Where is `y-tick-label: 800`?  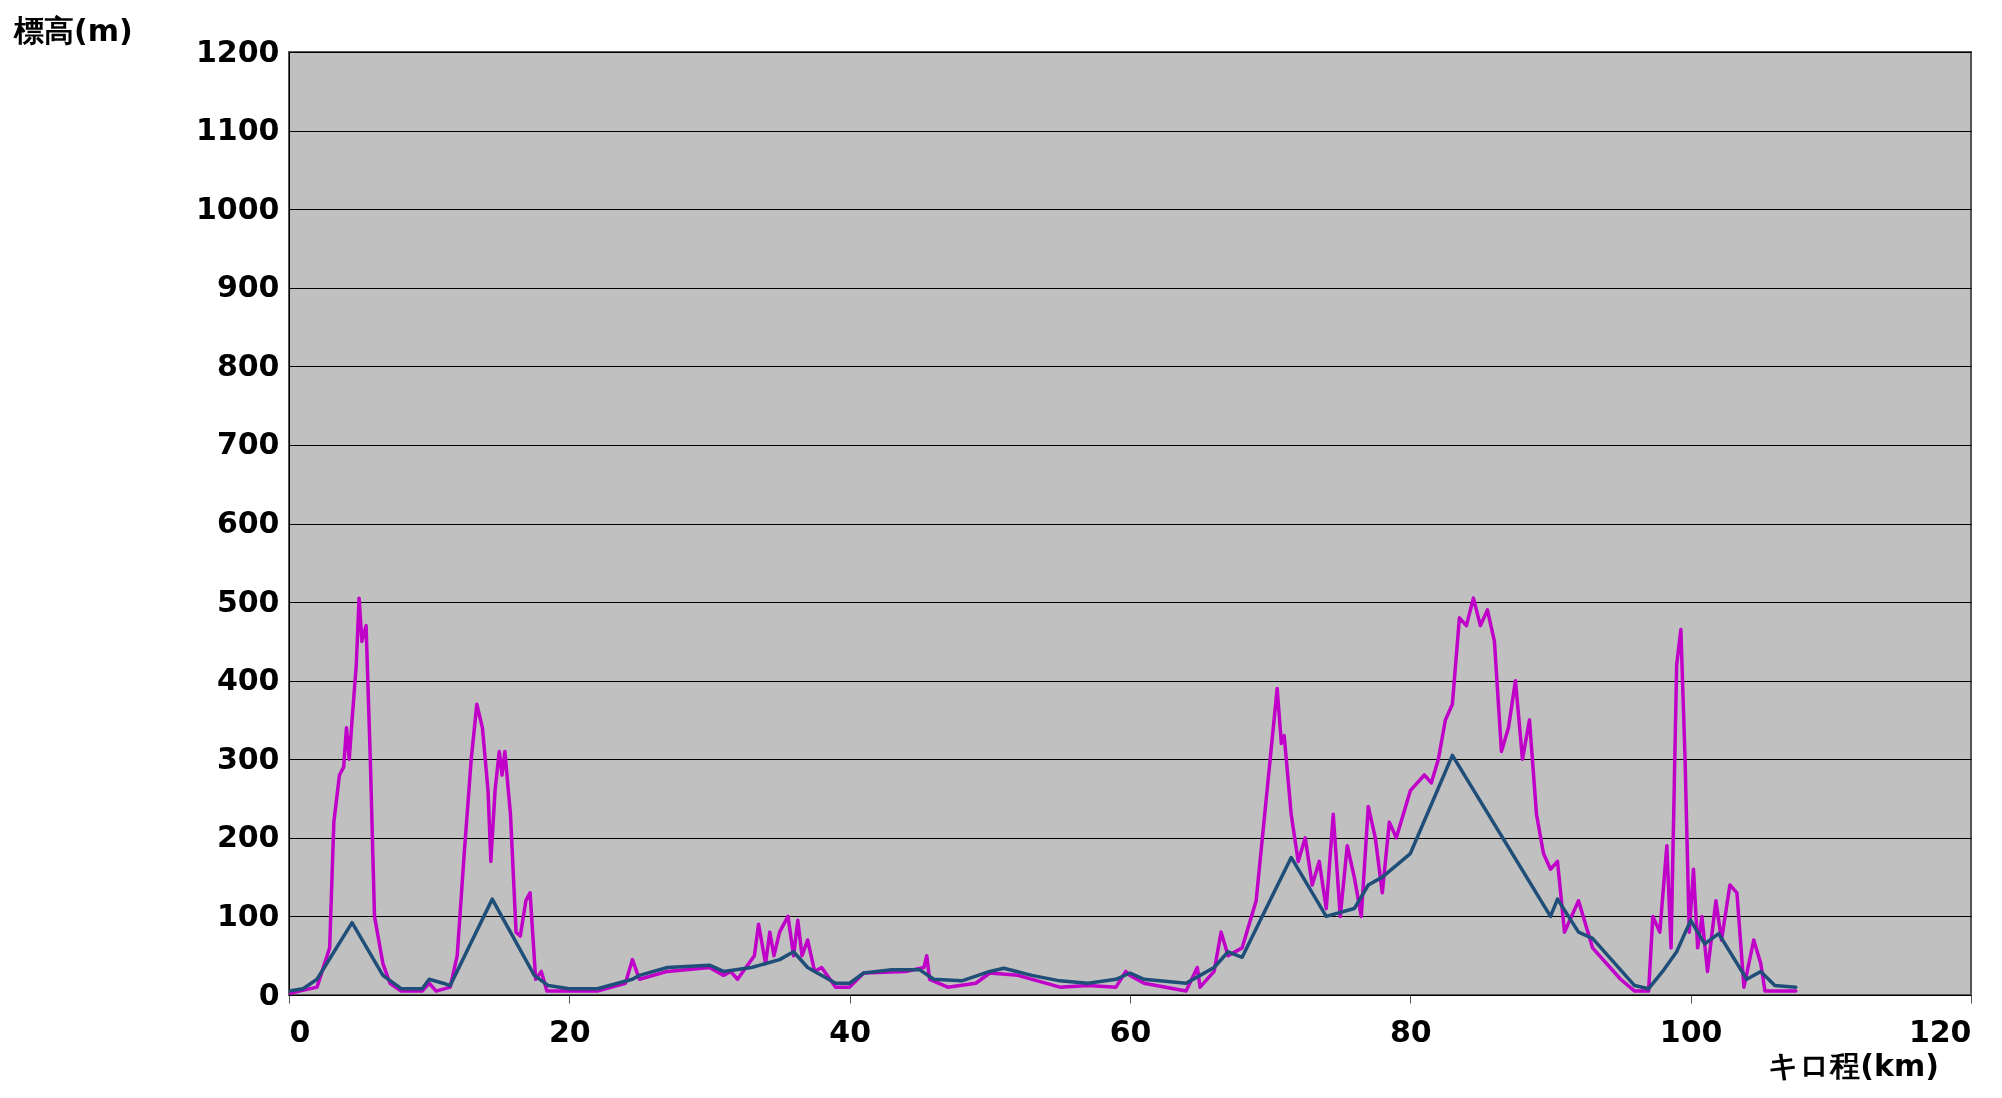
y-tick-label: 800 is located at coordinates (248, 365).